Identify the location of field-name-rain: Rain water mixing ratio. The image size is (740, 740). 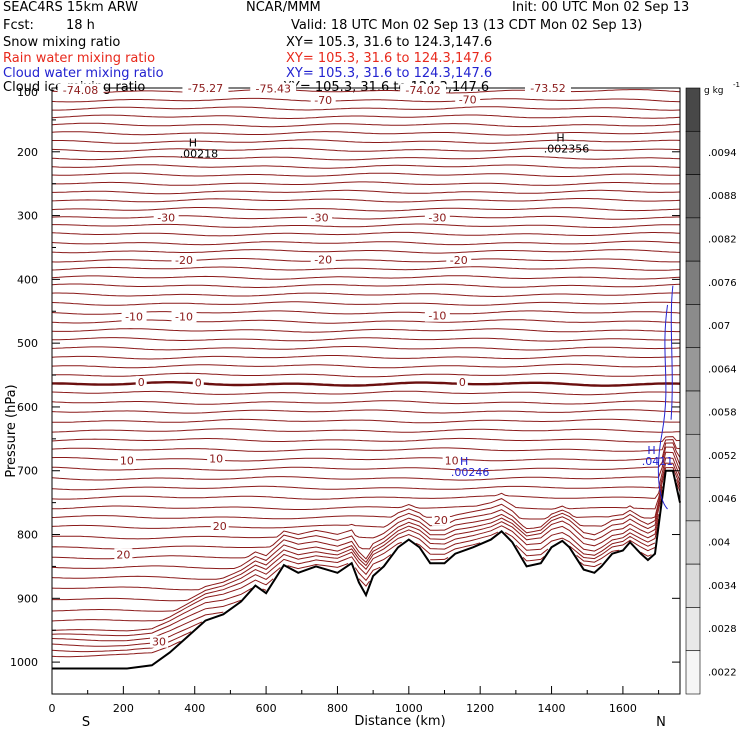
(79, 58).